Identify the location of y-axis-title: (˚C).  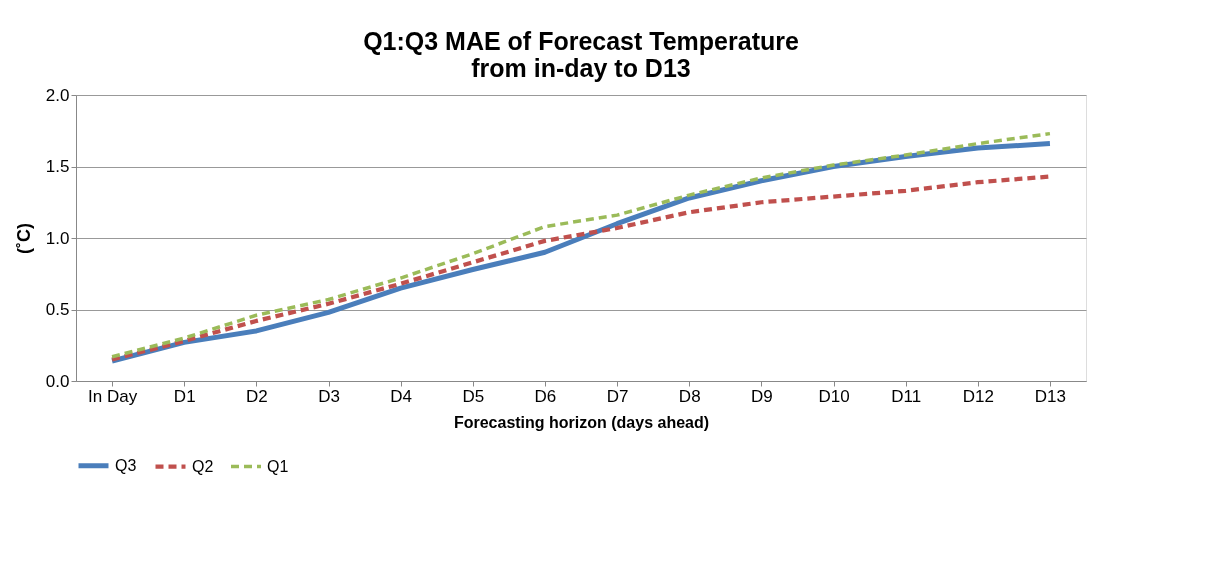
(23, 238).